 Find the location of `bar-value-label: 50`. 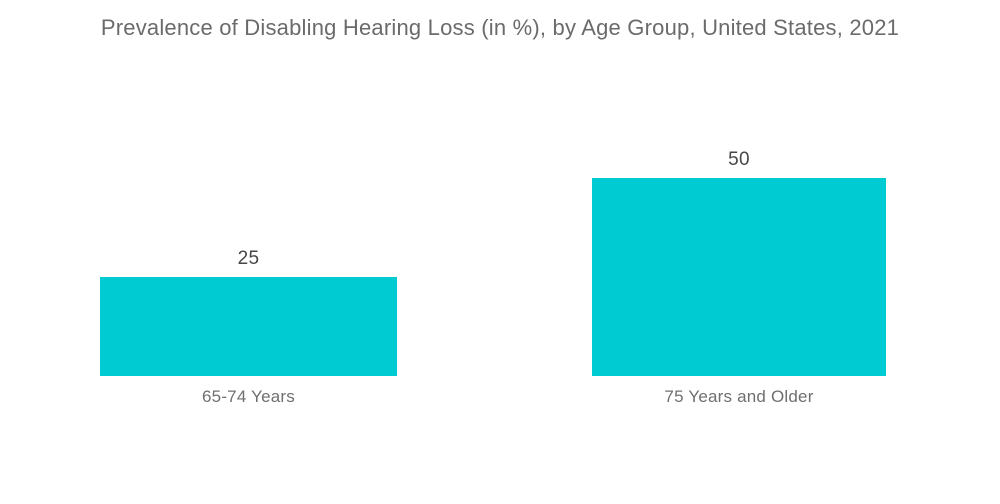

bar-value-label: 50 is located at coordinates (739, 159).